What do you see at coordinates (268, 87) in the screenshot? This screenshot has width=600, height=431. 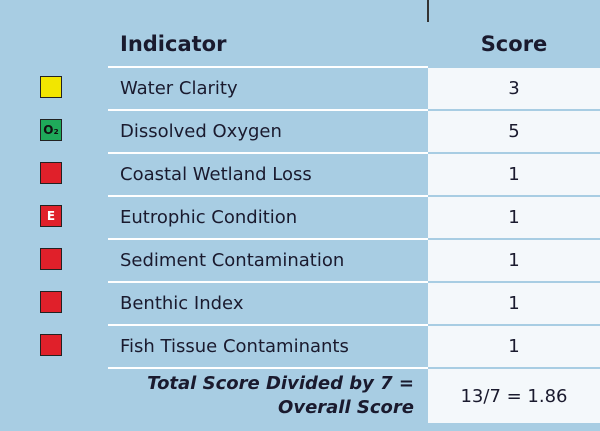 I see `indicator-cell: Water Clarity` at bounding box center [268, 87].